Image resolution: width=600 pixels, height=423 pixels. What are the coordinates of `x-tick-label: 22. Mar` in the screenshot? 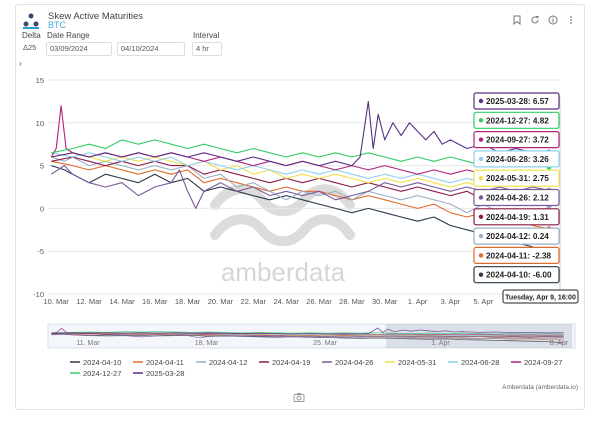 It's located at (254, 301).